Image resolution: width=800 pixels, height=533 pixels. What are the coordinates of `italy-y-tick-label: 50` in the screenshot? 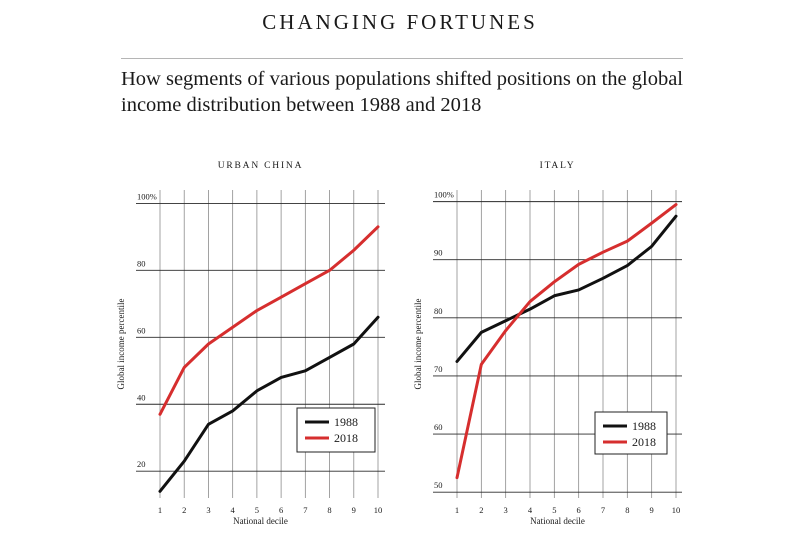 It's located at (438, 485).